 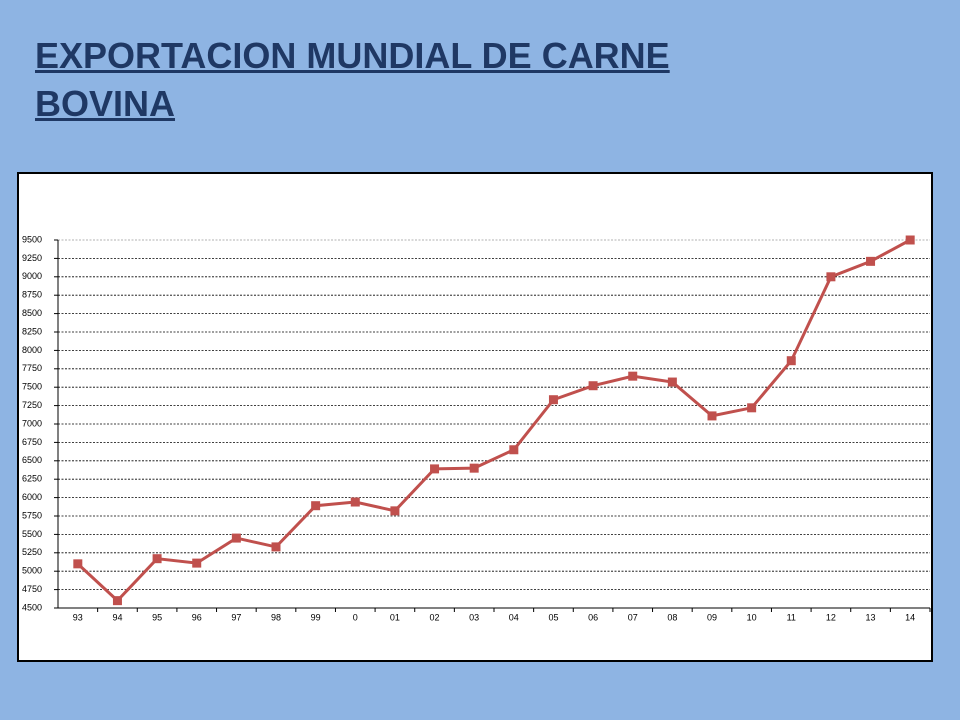 What do you see at coordinates (78, 617) in the screenshot?
I see `x-tick-label: 93` at bounding box center [78, 617].